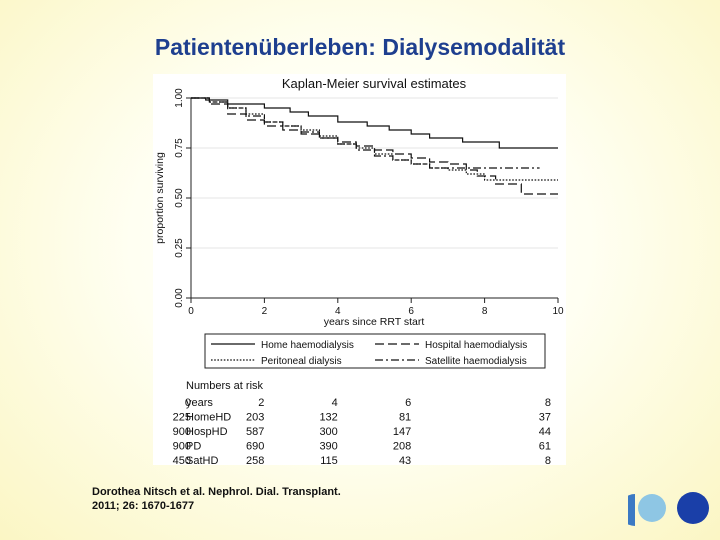 The width and height of the screenshot is (720, 540). What do you see at coordinates (558, 311) in the screenshot?
I see `x-tick-label: 10` at bounding box center [558, 311].